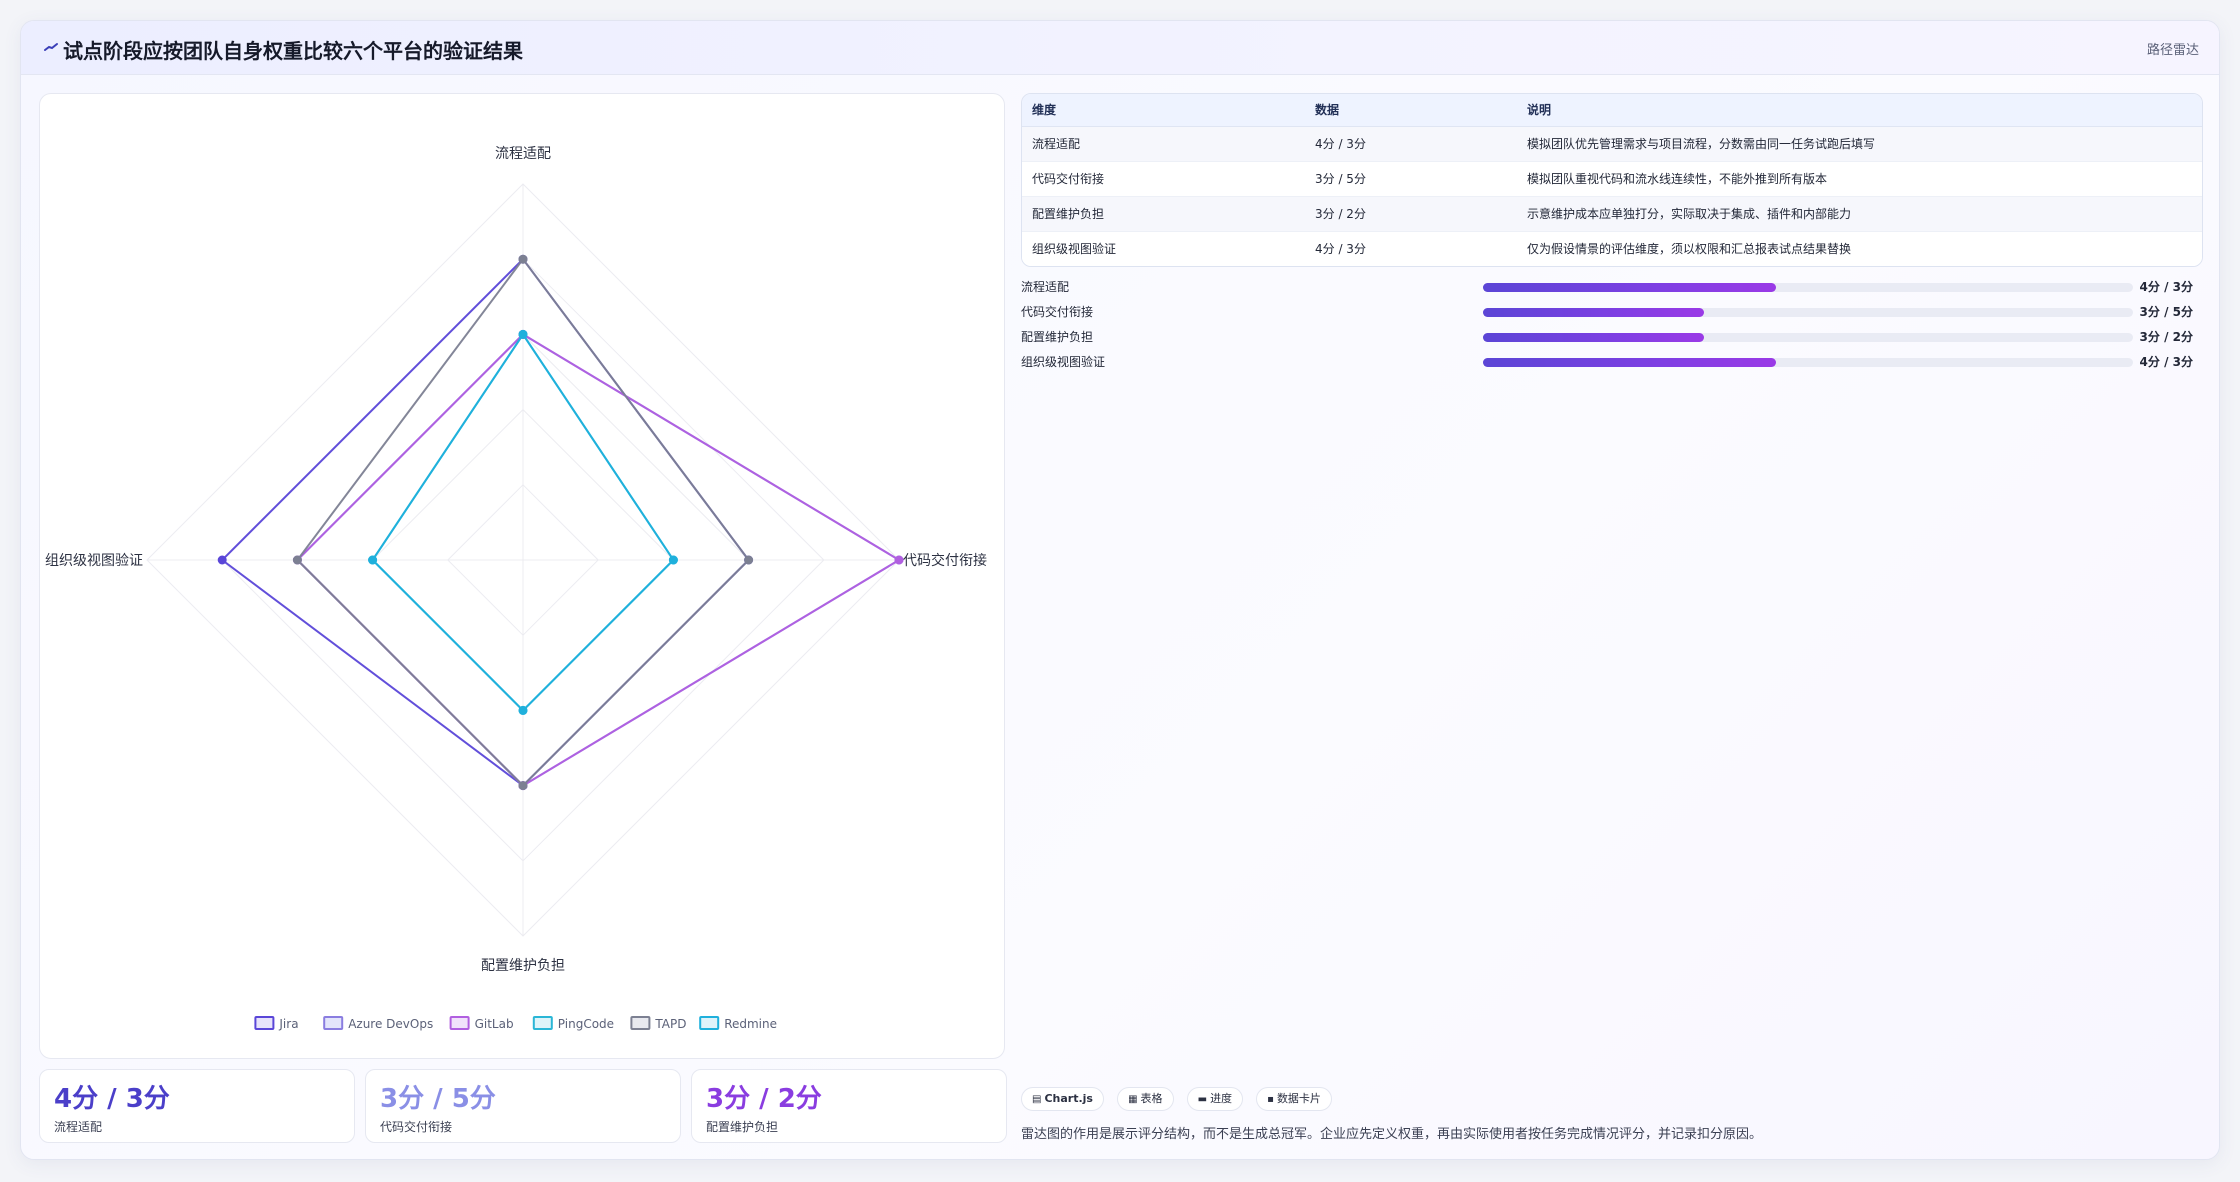 Image resolution: width=2240 pixels, height=1182 pixels. Describe the element at coordinates (1215, 1099) in the screenshot. I see `chip-progress: ▬ 进度` at that location.